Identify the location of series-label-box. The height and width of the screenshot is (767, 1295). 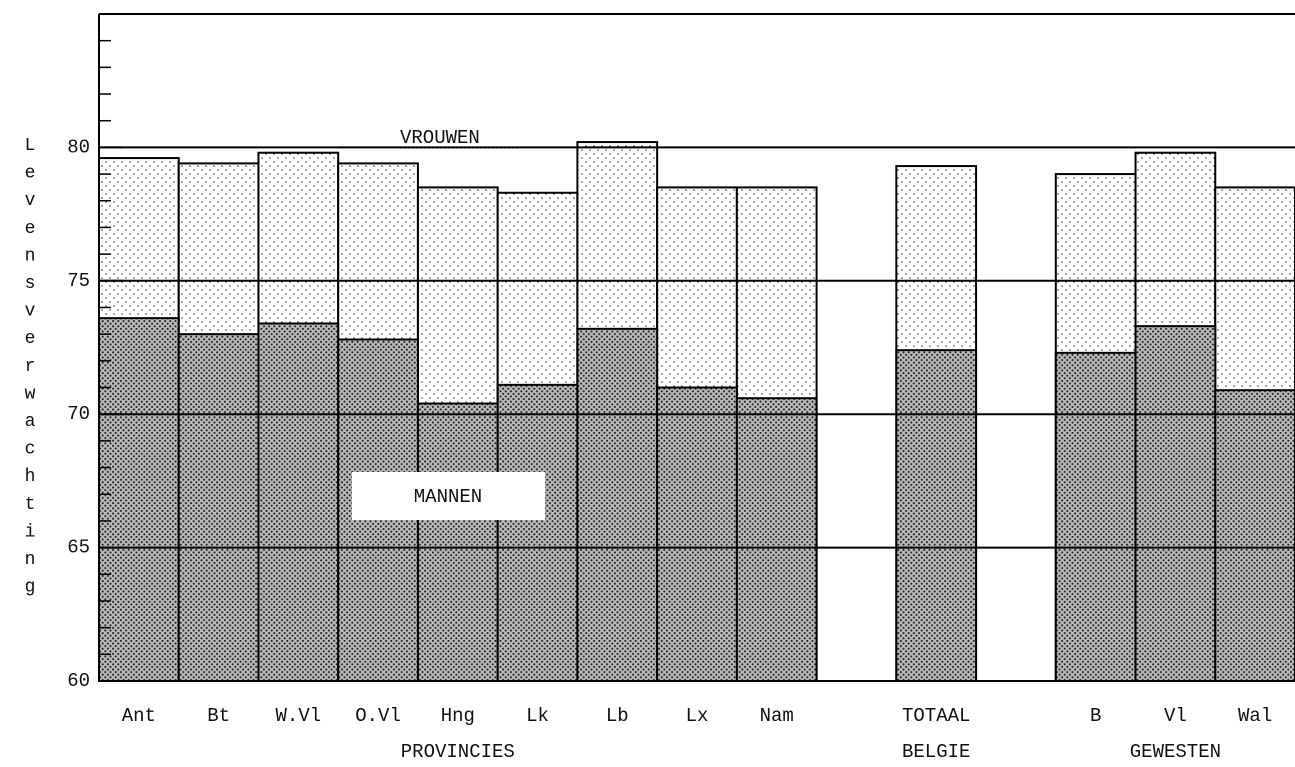
(448, 496).